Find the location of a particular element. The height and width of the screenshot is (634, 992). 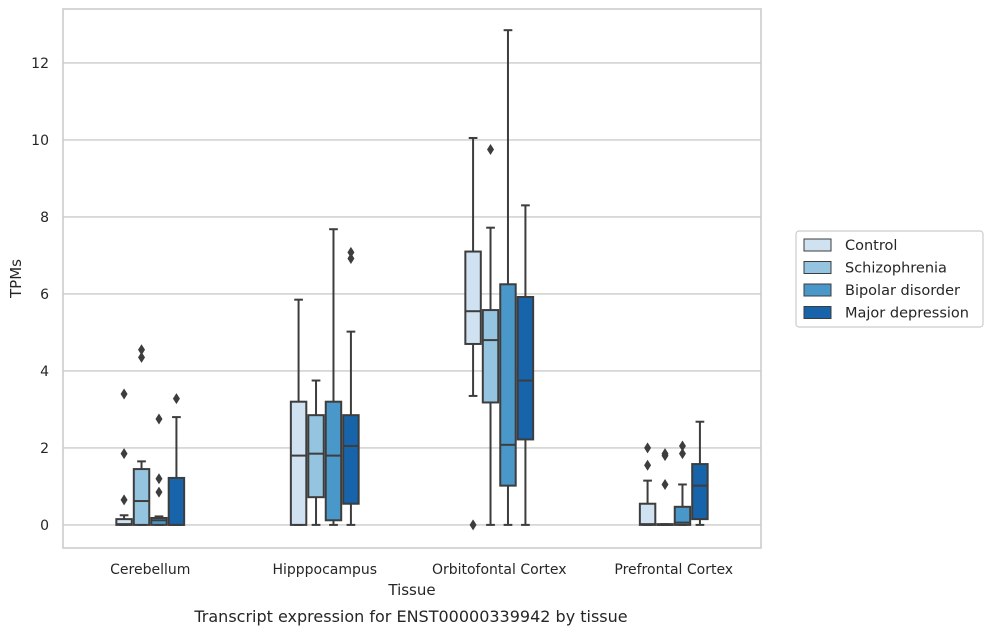

x-tick-label: Orbitofontal Cortex is located at coordinates (499, 570).